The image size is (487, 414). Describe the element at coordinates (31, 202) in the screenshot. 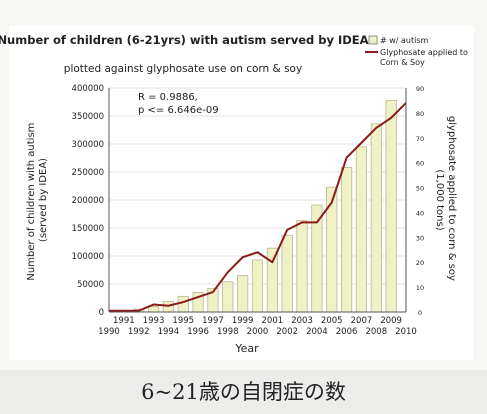

I see `y-left-label-line1: Number of children with autism` at that location.